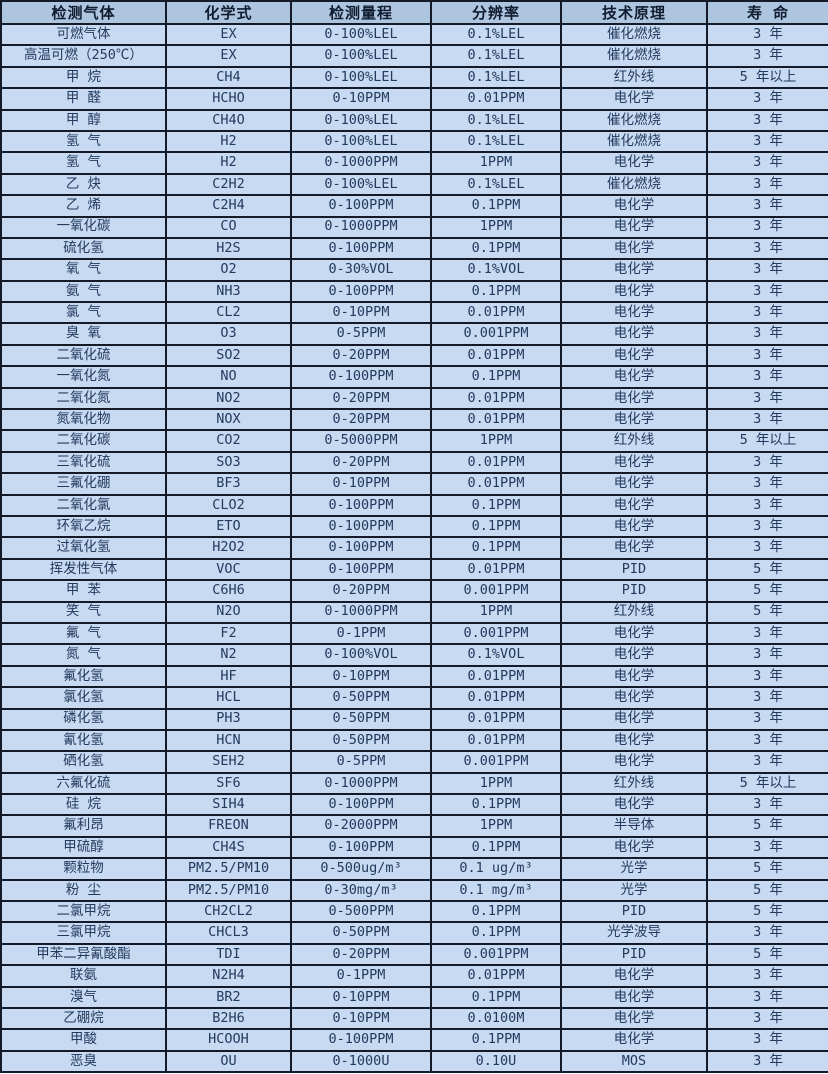  What do you see at coordinates (228, 1061) in the screenshot?
I see `cell-formula: OU` at bounding box center [228, 1061].